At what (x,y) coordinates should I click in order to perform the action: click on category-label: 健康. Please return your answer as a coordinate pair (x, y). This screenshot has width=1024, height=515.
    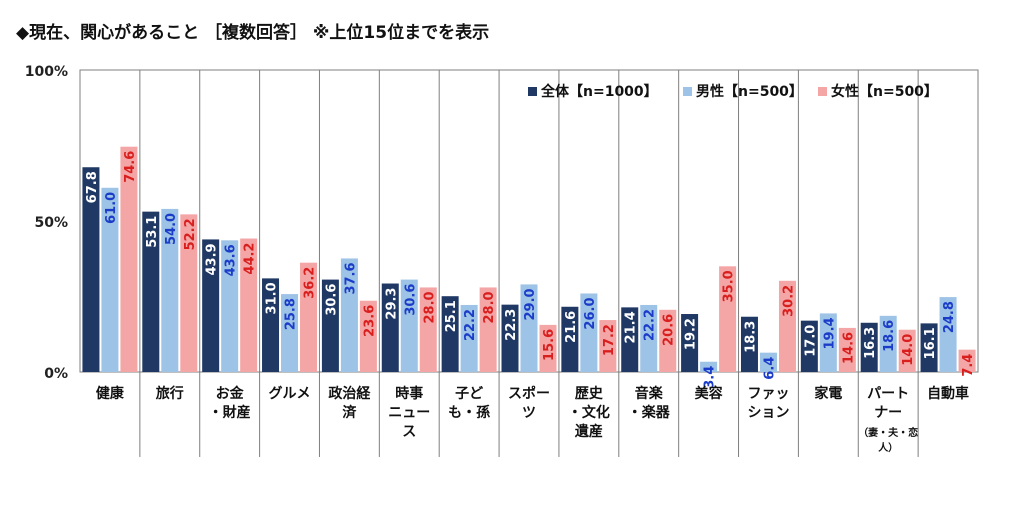
    Looking at the image, I should click on (110, 393).